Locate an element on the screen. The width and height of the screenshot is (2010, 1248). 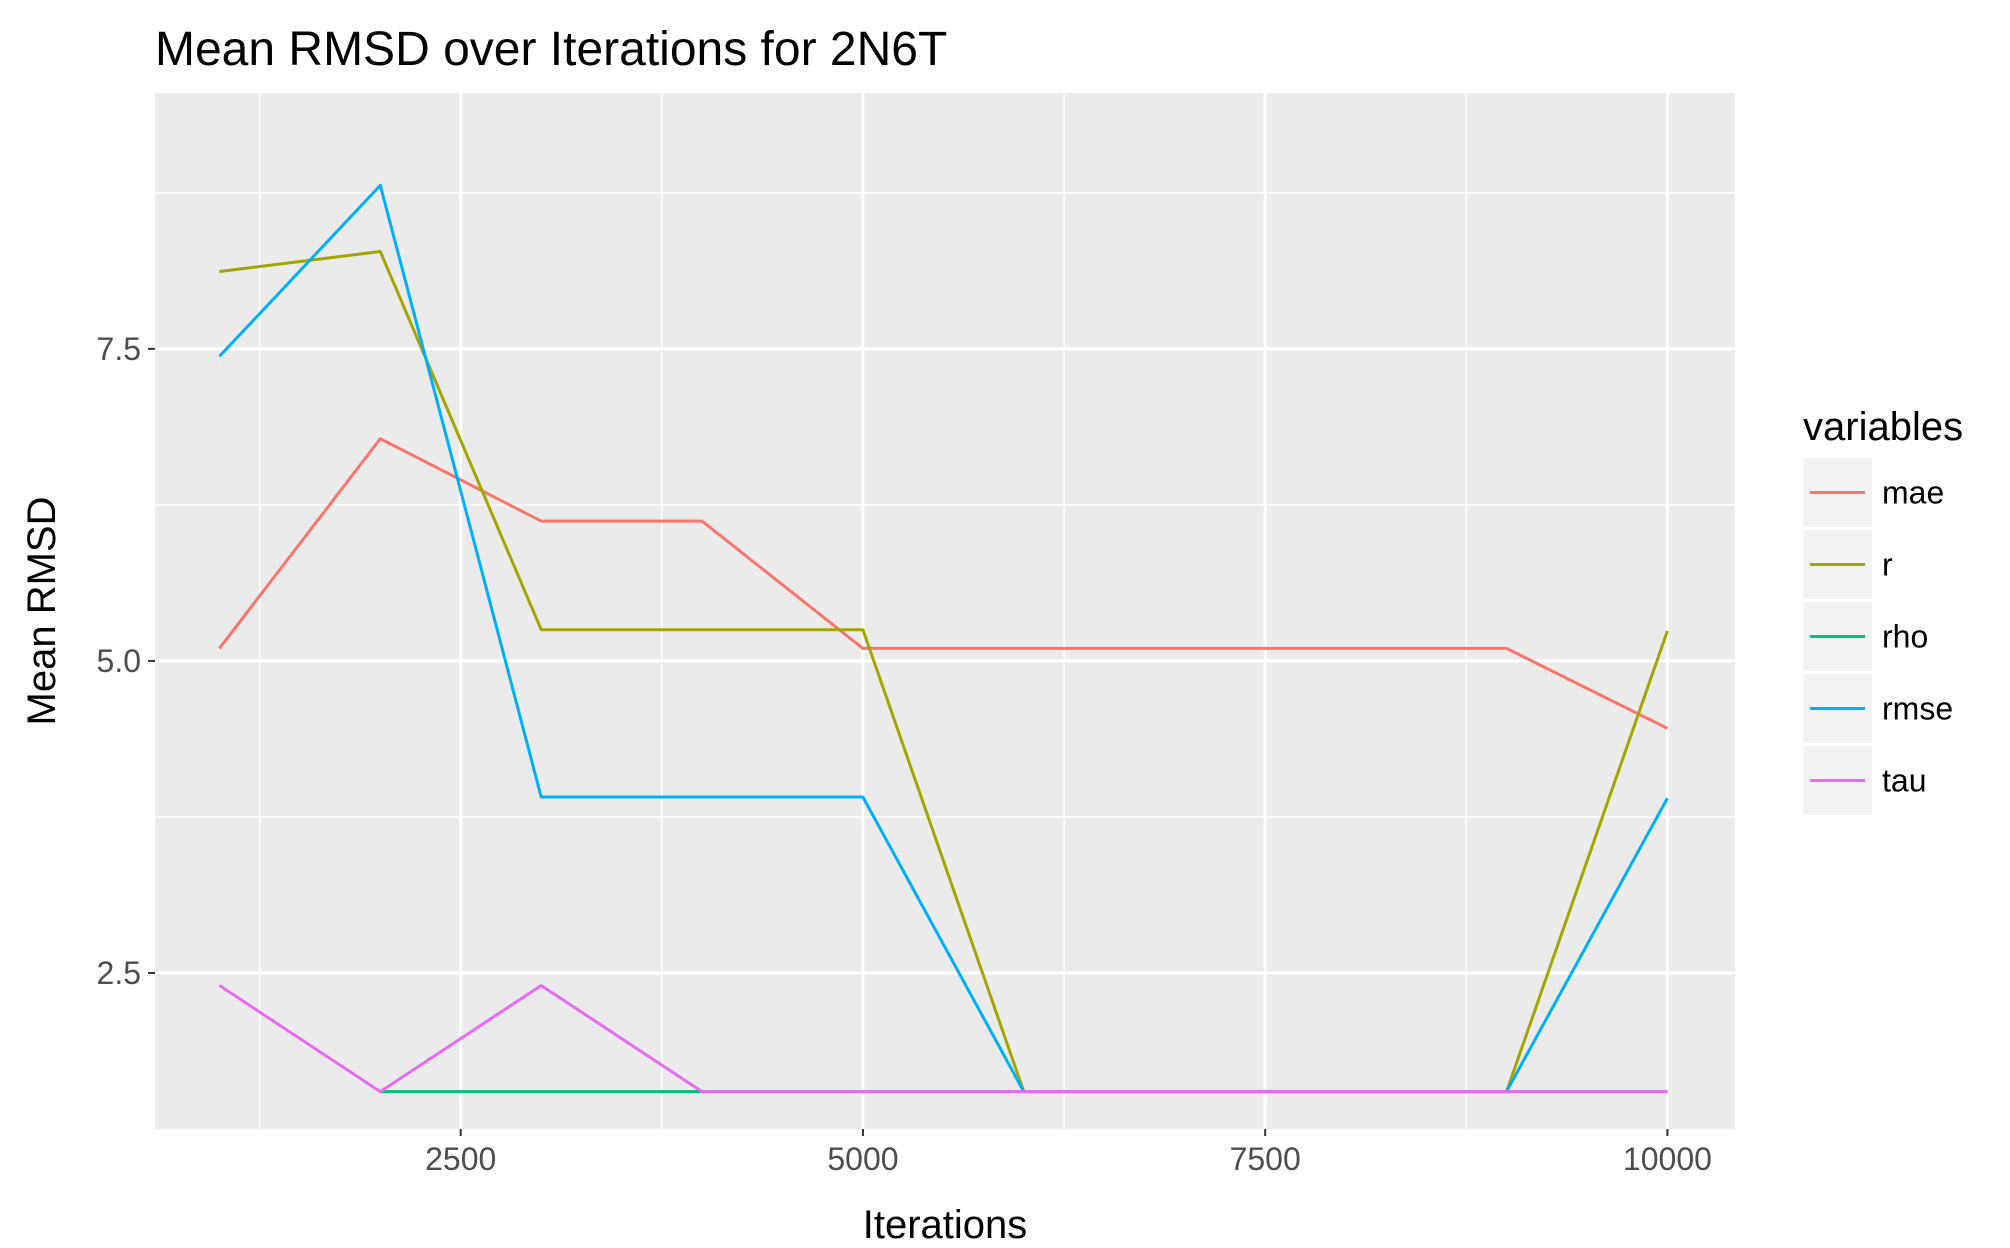
x-tick-label: 2500 is located at coordinates (460, 1159).